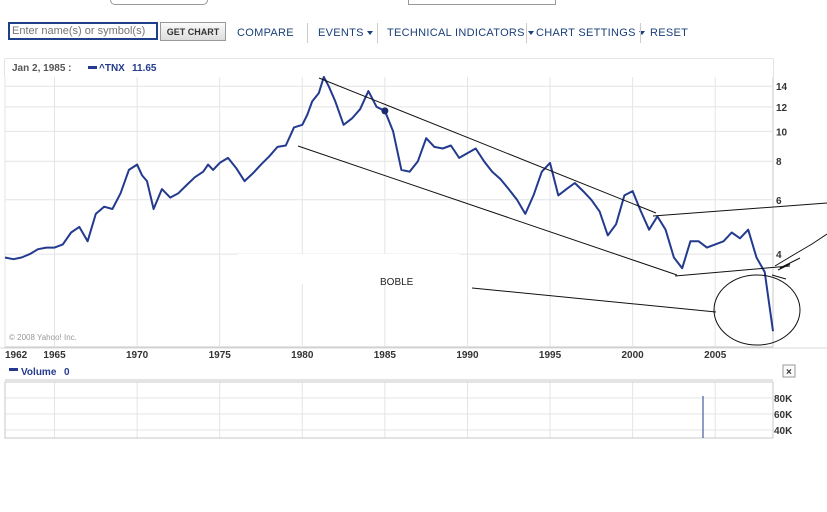 This screenshot has width=827, height=512. I want to click on pointer-line, so click(594, 300).